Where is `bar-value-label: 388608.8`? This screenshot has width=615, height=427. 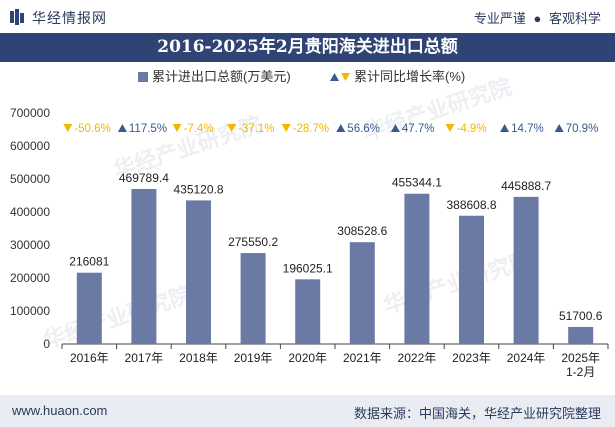
bar-value-label: 388608.8 is located at coordinates (471, 205).